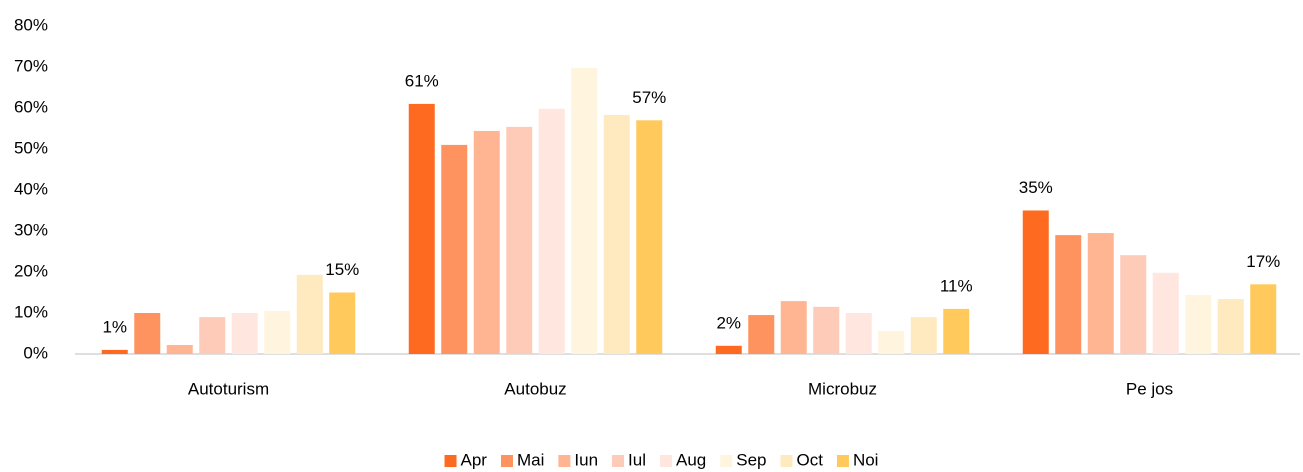 The image size is (1303, 472). I want to click on y-tick-label: 80%, so click(31, 24).